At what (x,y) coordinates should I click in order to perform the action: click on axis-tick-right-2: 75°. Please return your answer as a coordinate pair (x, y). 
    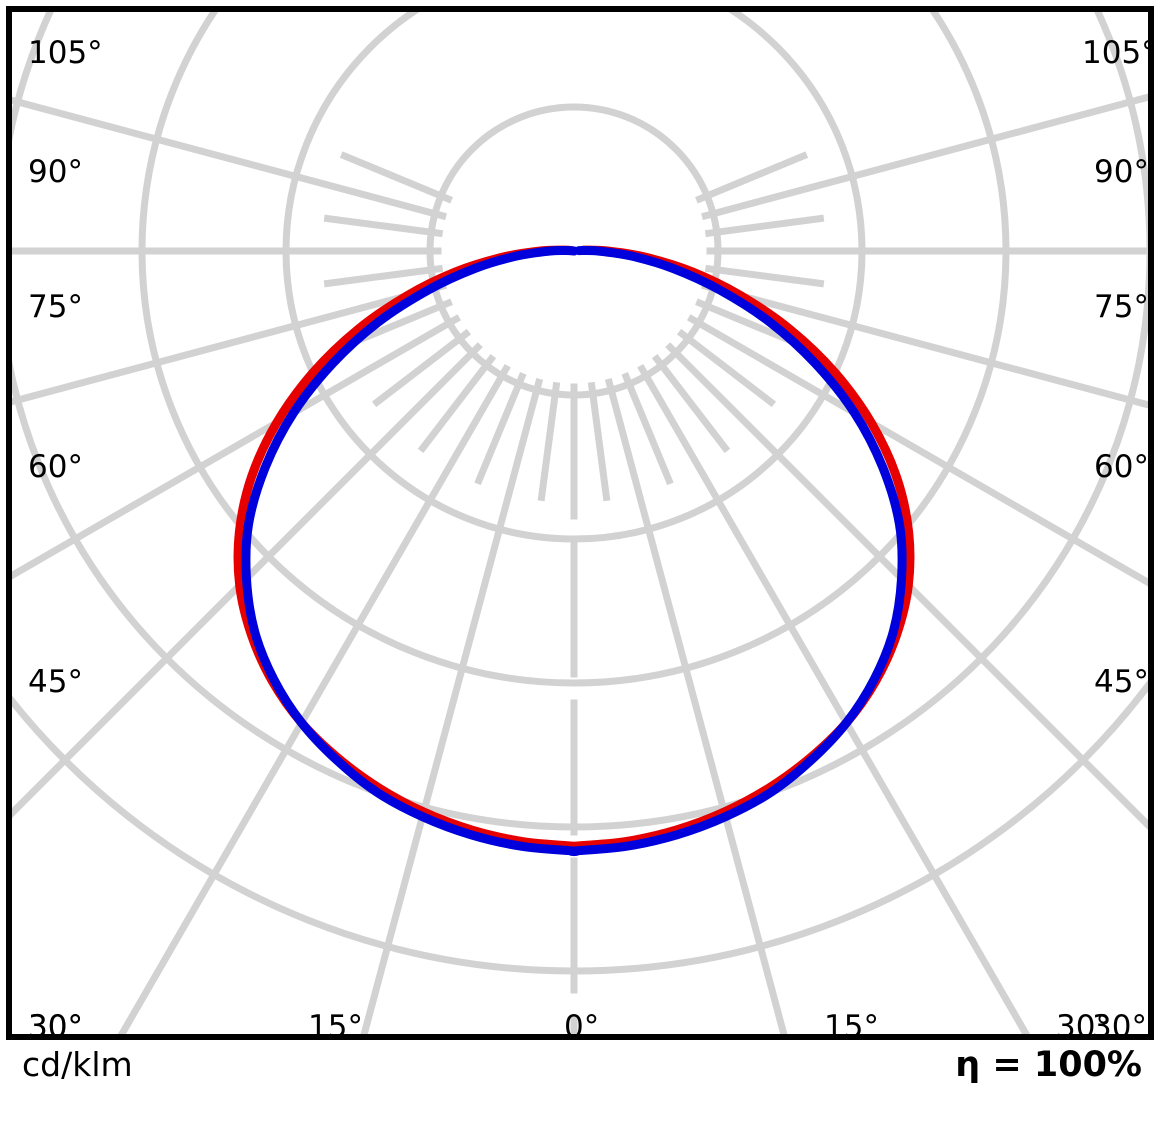
    Looking at the image, I should click on (1121, 307).